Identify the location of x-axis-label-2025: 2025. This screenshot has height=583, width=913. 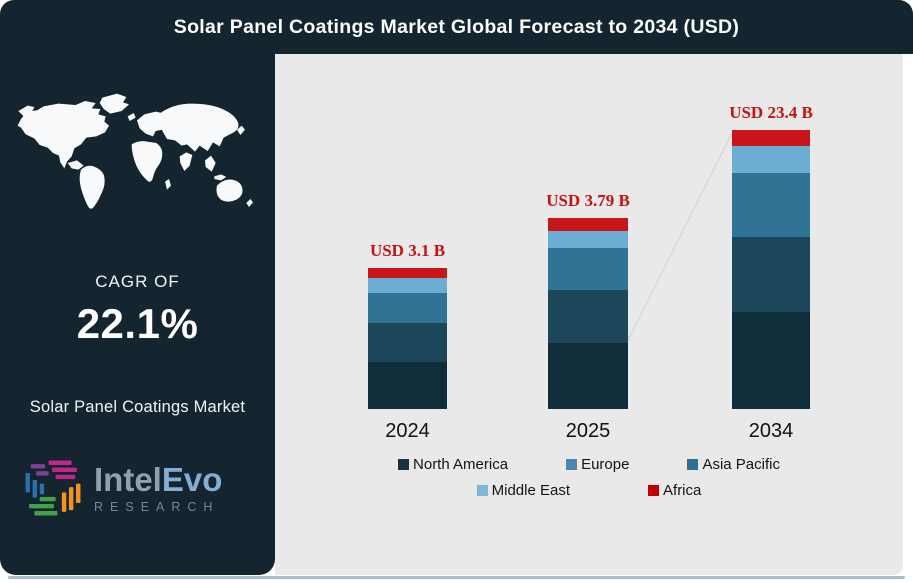
(588, 431).